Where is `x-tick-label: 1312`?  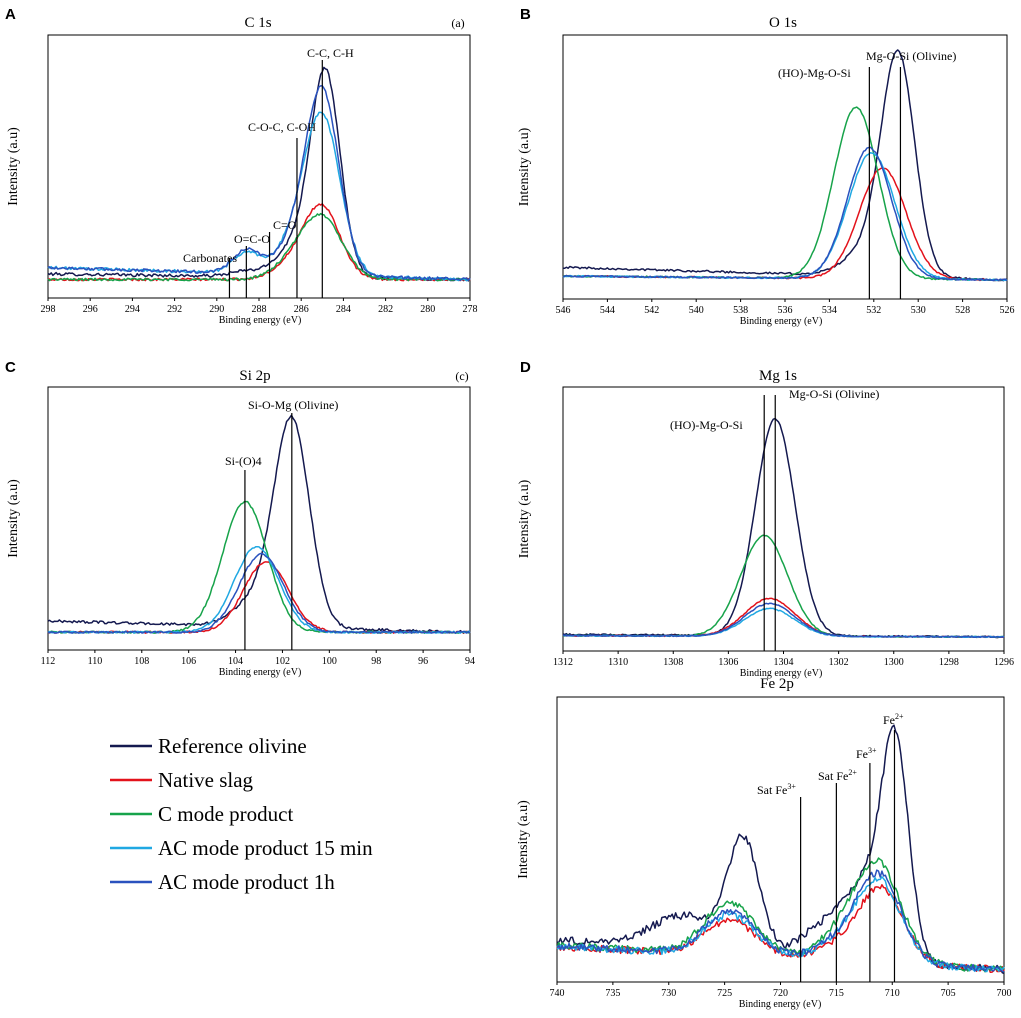
x-tick-label: 1312 is located at coordinates (563, 662).